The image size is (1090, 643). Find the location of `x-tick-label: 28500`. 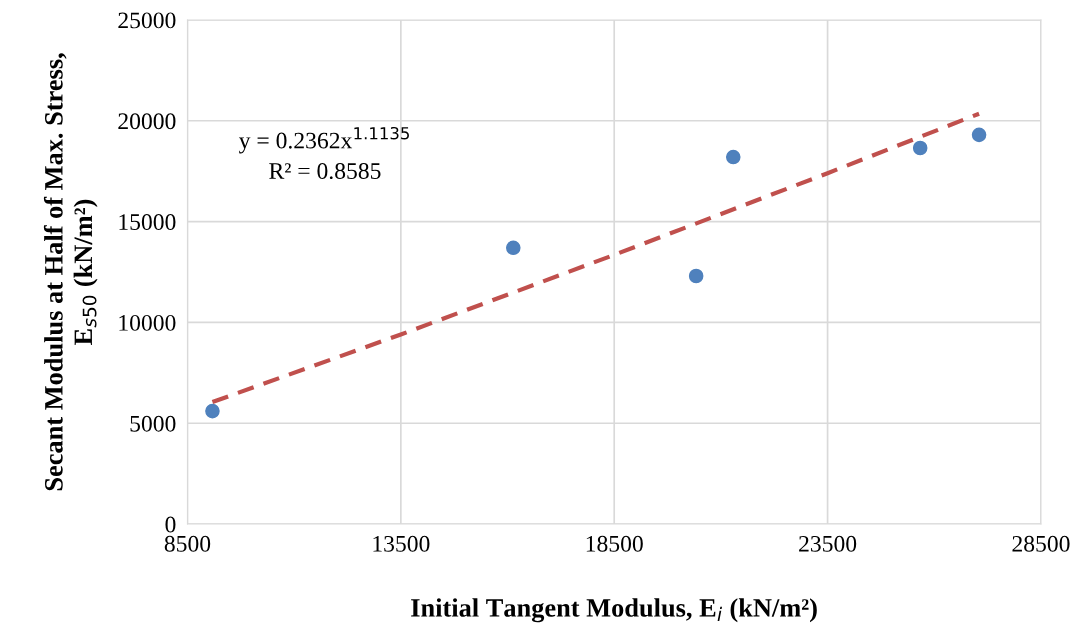

x-tick-label: 28500 is located at coordinates (1041, 543).